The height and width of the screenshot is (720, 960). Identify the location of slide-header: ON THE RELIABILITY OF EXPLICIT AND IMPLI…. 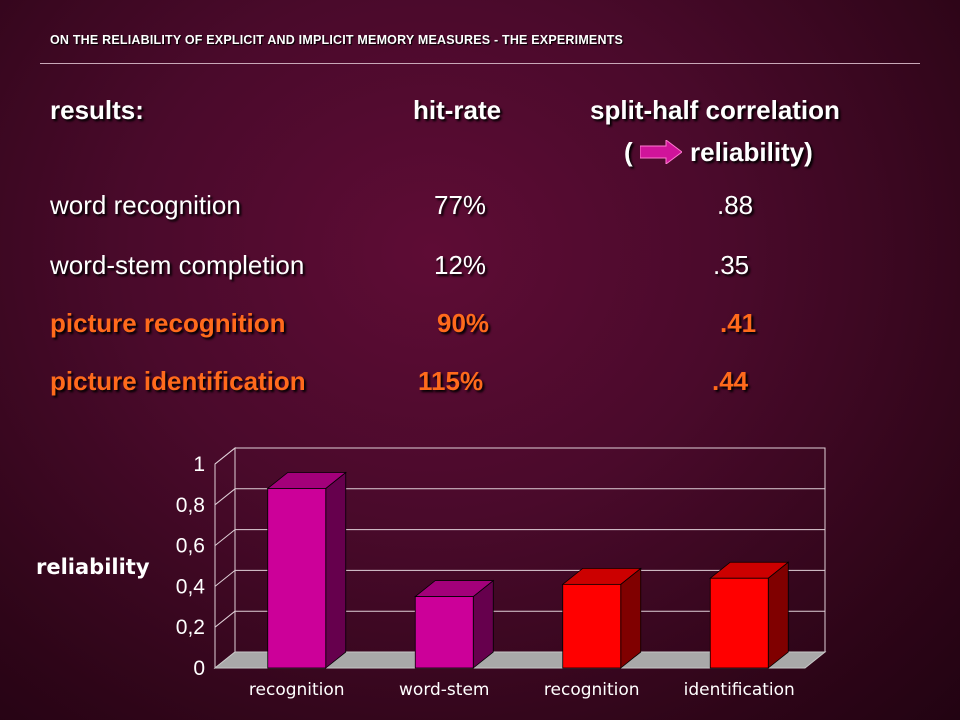
(337, 40).